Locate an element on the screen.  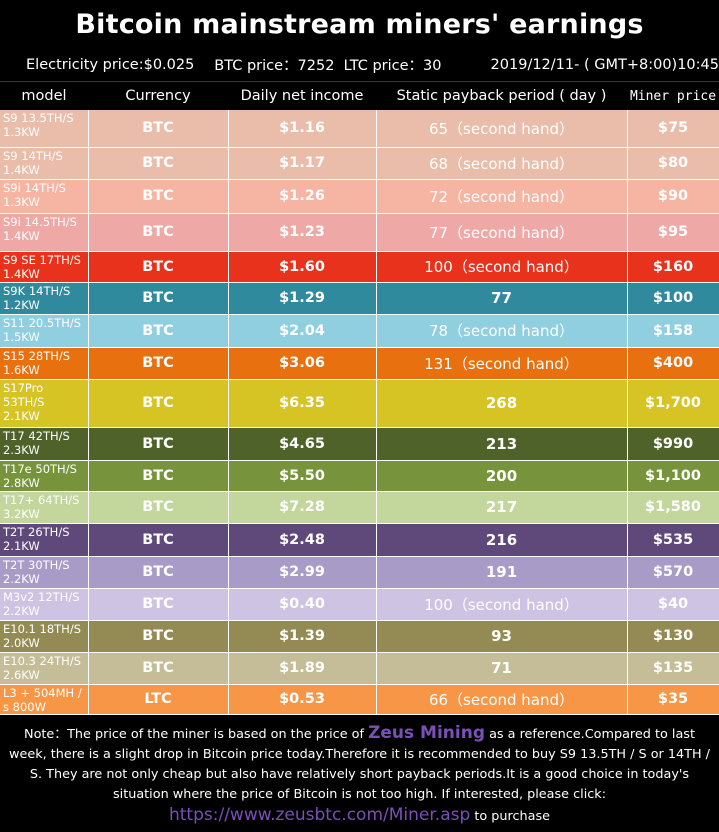
model-cell: S11 20.5TH/S 1.5KW is located at coordinates (44, 331).